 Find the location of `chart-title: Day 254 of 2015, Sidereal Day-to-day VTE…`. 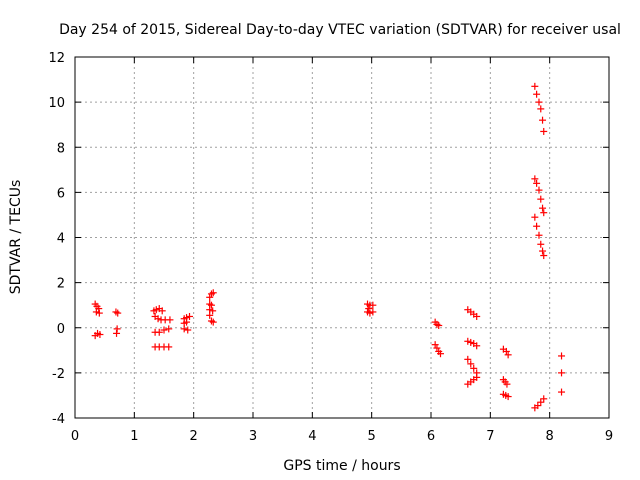

chart-title: Day 254 of 2015, Sidereal Day-to-day VTE… is located at coordinates (340, 30).